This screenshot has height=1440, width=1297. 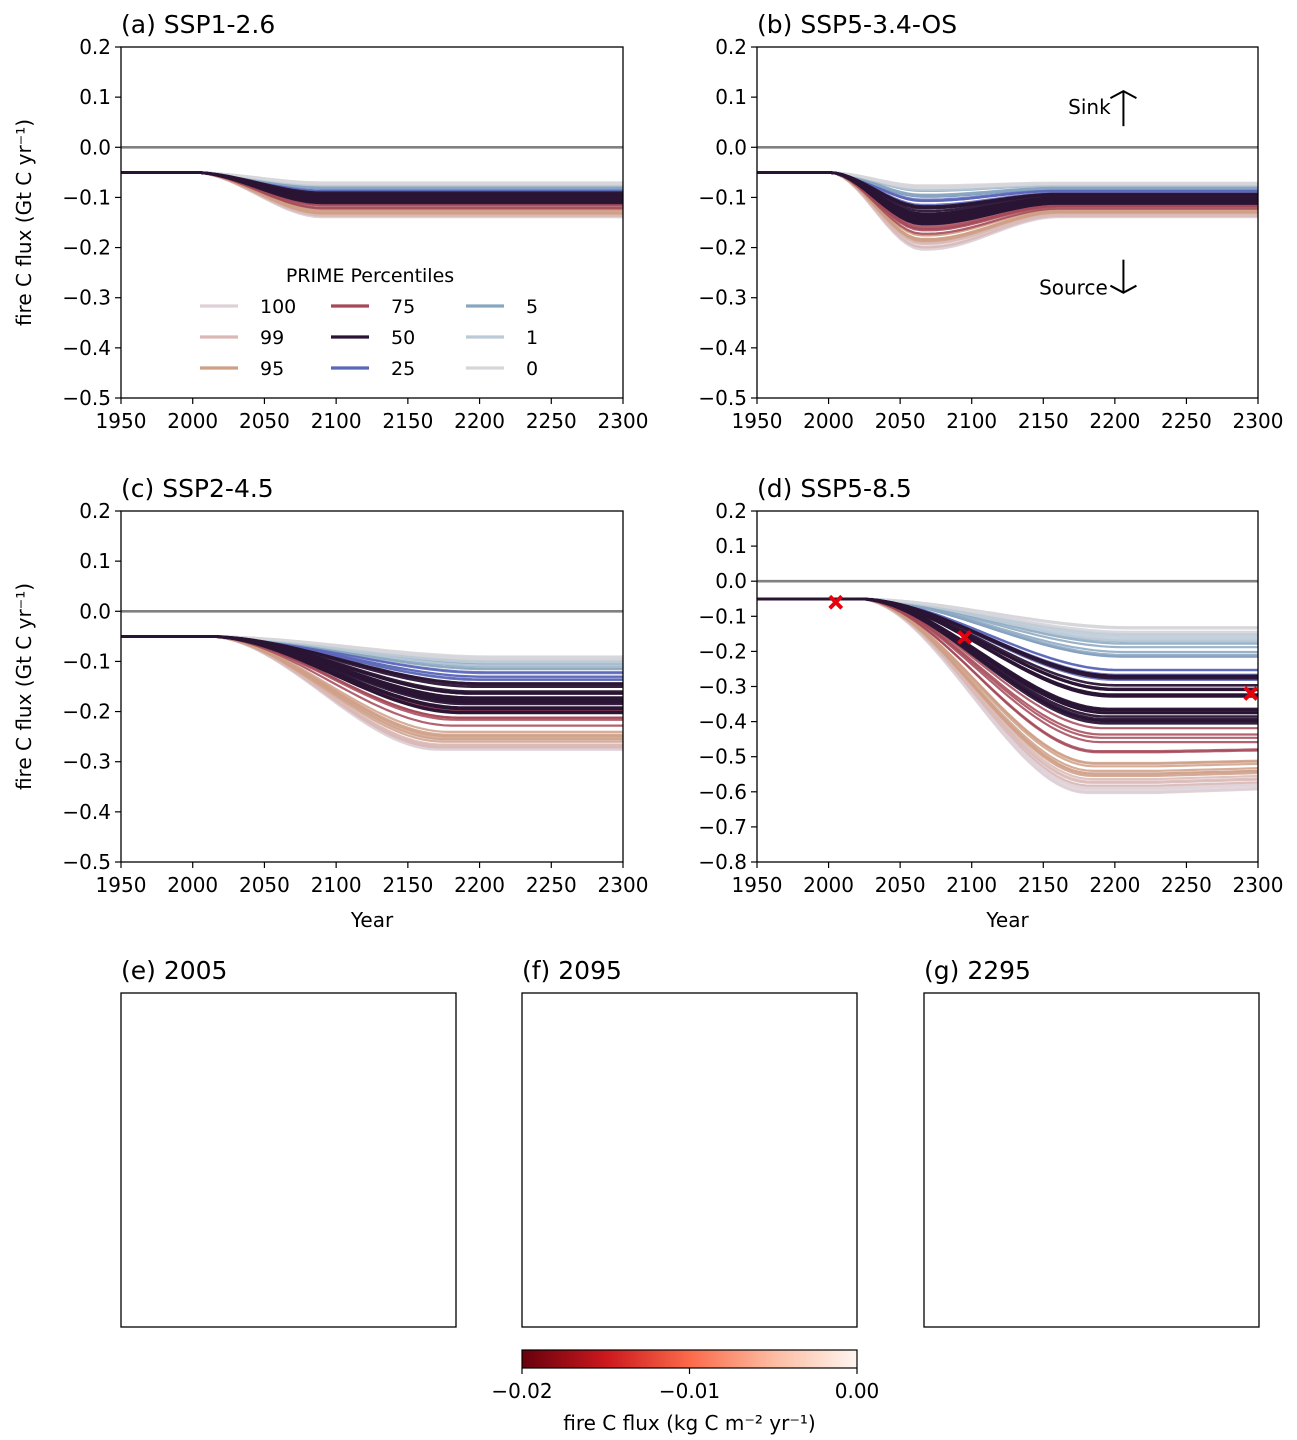 I want to click on y-axis-label: fire C flux (Gt C yr⁻¹), so click(x=24, y=222).